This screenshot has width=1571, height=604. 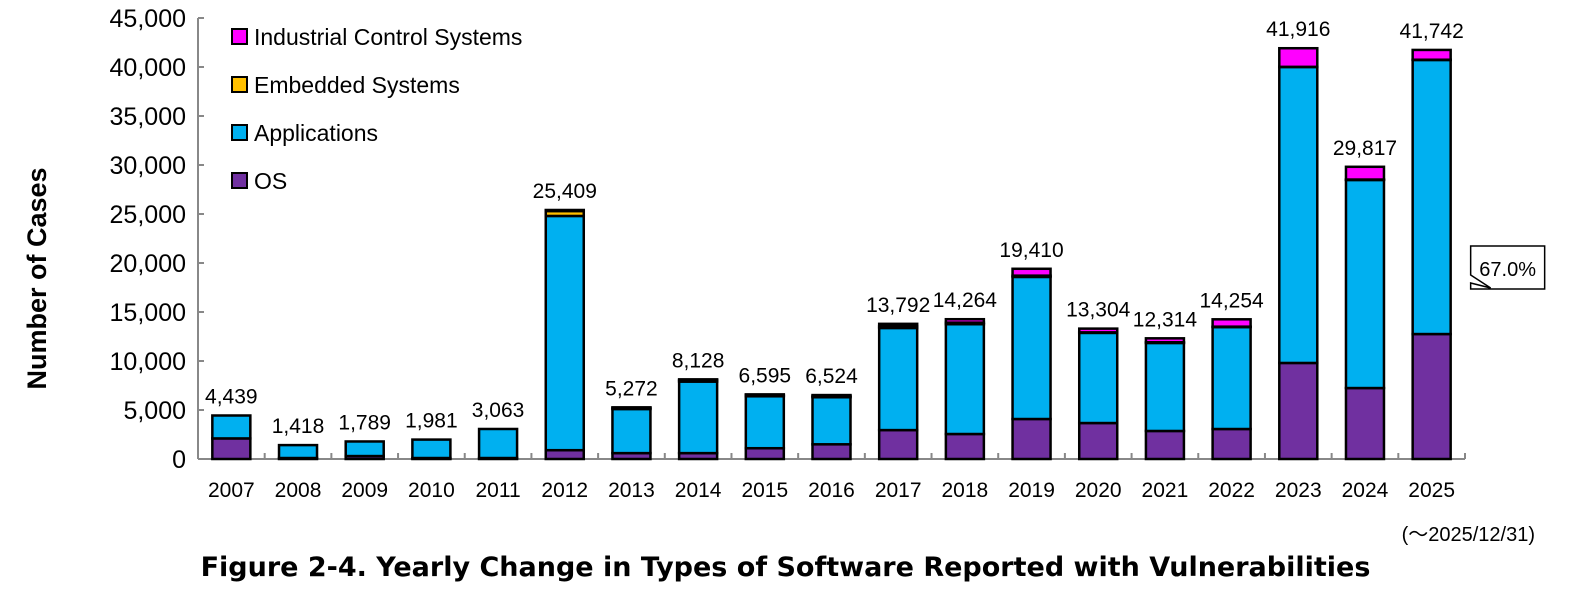 What do you see at coordinates (1165, 319) in the screenshot?
I see `total-label: 12,314` at bounding box center [1165, 319].